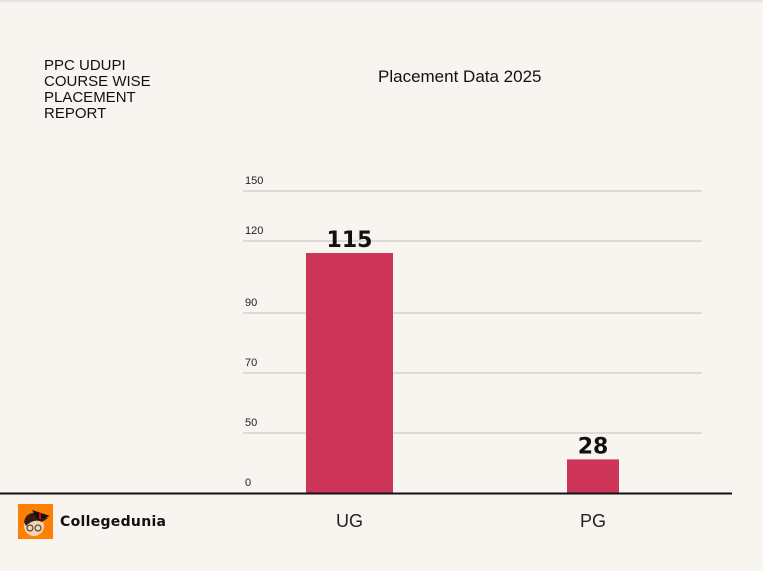  I want to click on y-tick-label: 50, so click(251, 423).